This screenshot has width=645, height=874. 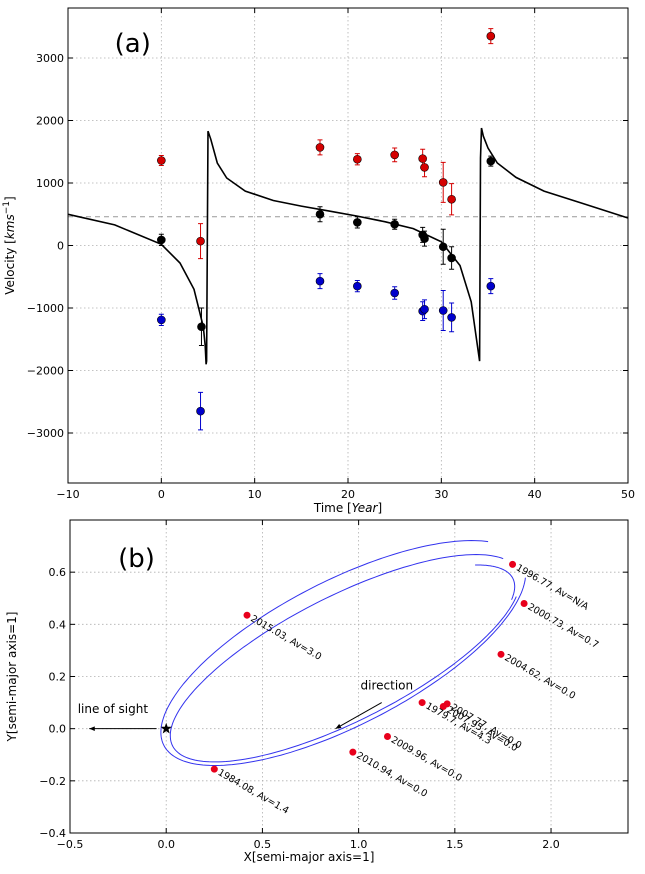 I want to click on x-tick-label: 0.5, so click(x=263, y=844).